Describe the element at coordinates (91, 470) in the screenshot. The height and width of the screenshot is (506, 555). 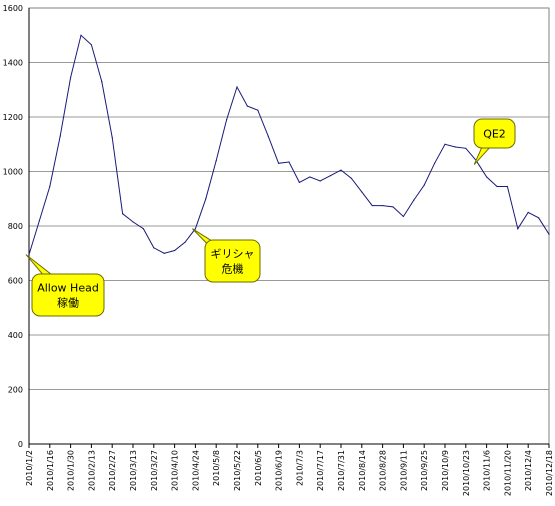
I see `x-tick-label: 2010/2/13` at that location.